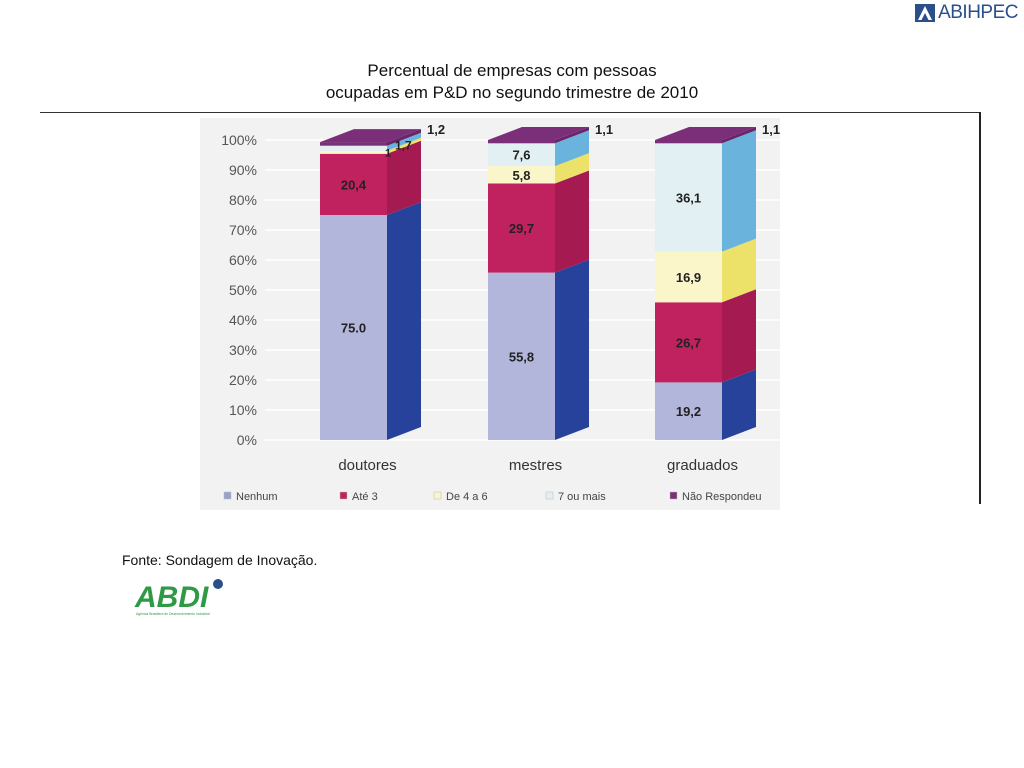  What do you see at coordinates (688, 142) in the screenshot?
I see `bar-graduados-n-o-respondeu-front` at bounding box center [688, 142].